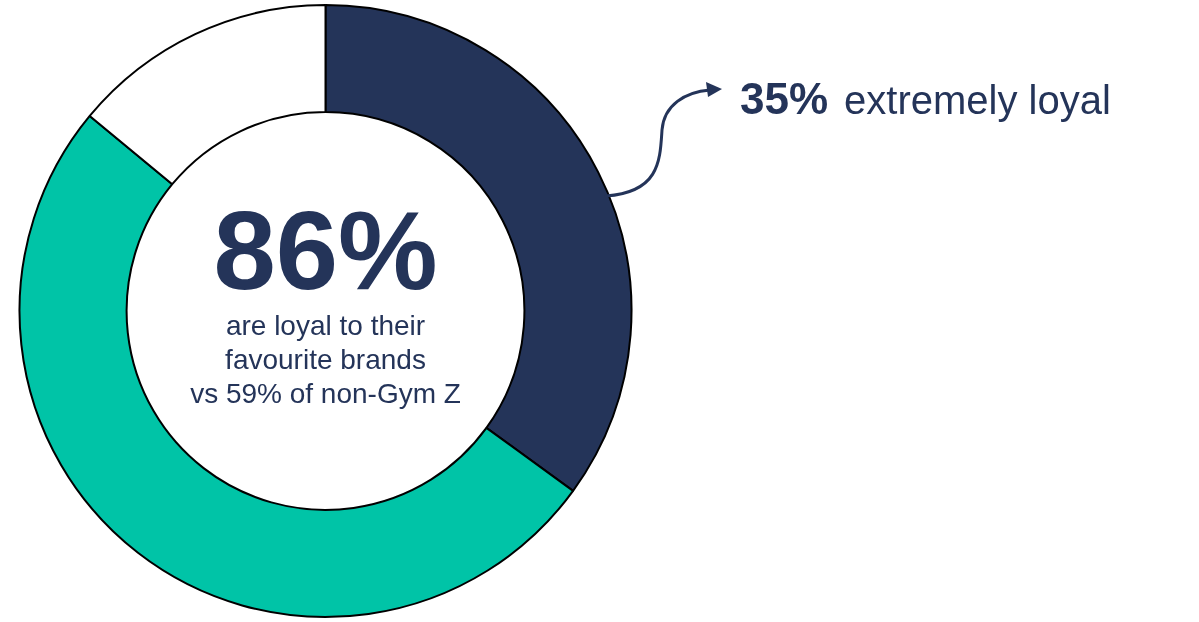 Image resolution: width=1199 pixels, height=622 pixels. Describe the element at coordinates (977, 100) in the screenshot. I see `slice-label: extremely loyal` at that location.